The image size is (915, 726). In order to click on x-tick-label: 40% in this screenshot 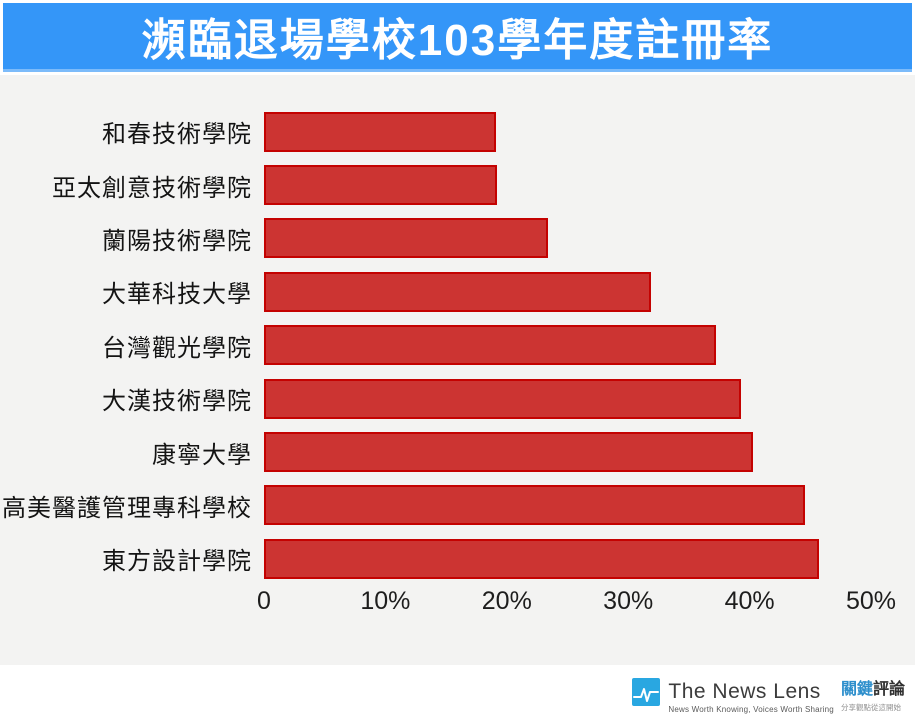, I will do `click(749, 601)`.